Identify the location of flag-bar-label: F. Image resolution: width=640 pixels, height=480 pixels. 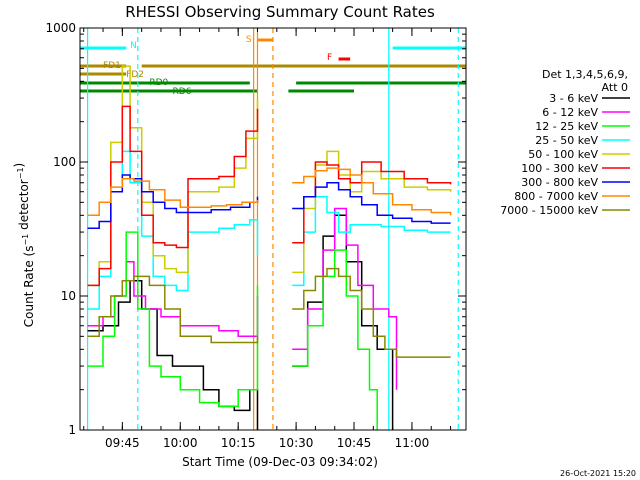
(329, 58).